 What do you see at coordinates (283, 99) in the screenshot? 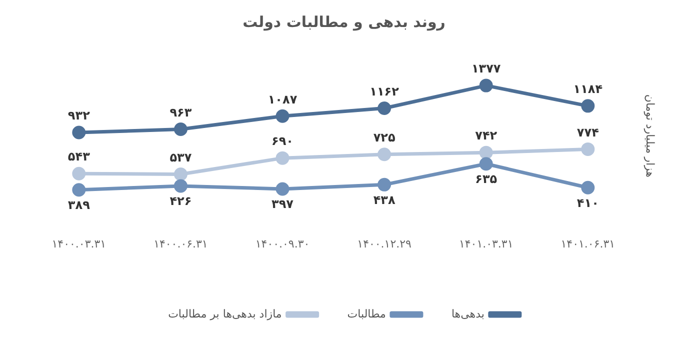
I see `data-label: ۱۰۸۷` at bounding box center [283, 99].